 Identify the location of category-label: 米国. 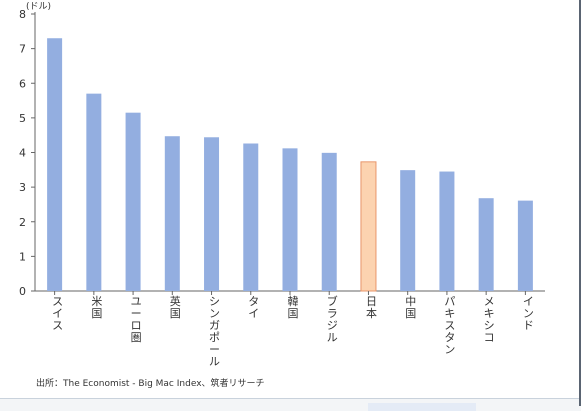
(96, 307).